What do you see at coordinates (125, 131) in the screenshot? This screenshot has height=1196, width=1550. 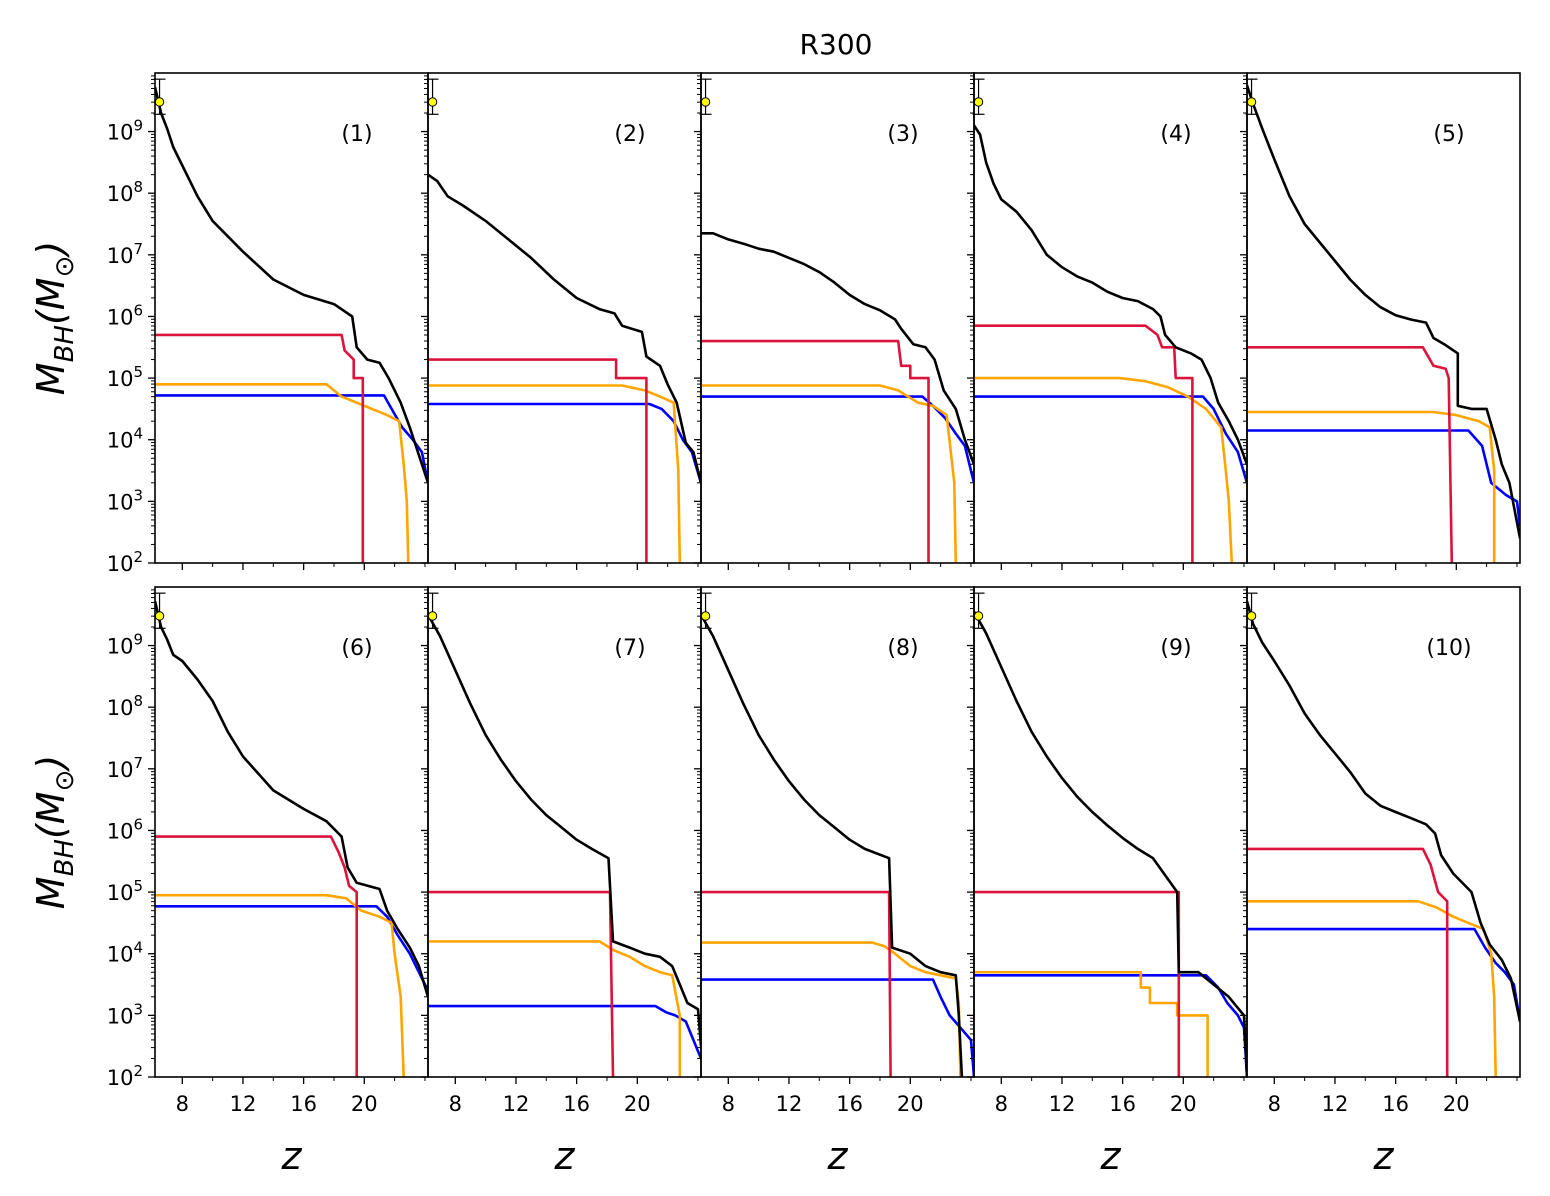 I see `y-tick-label: 10⁹` at bounding box center [125, 131].